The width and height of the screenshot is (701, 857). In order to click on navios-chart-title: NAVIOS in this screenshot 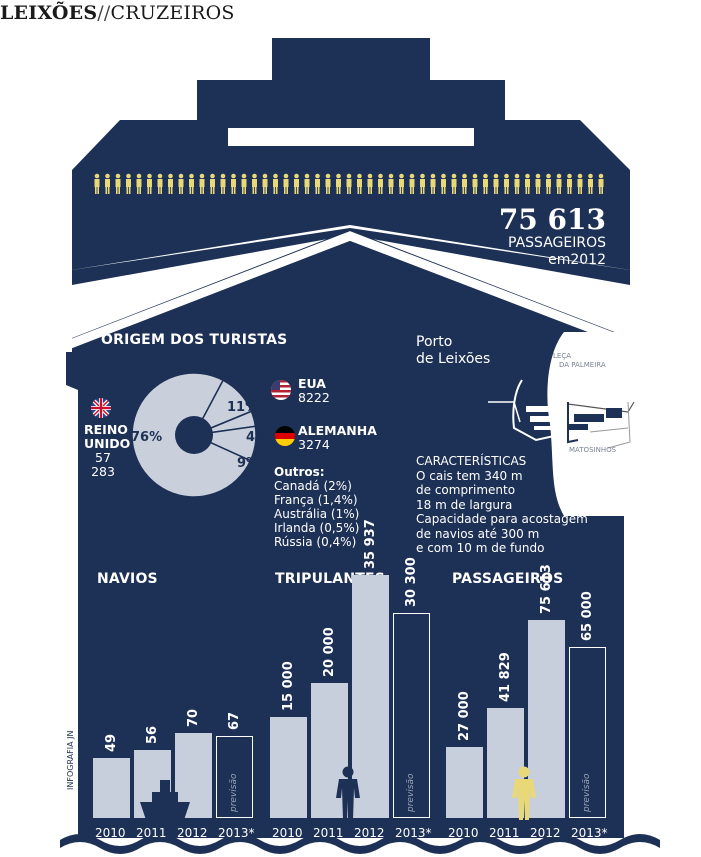, I will do `click(127, 579)`.